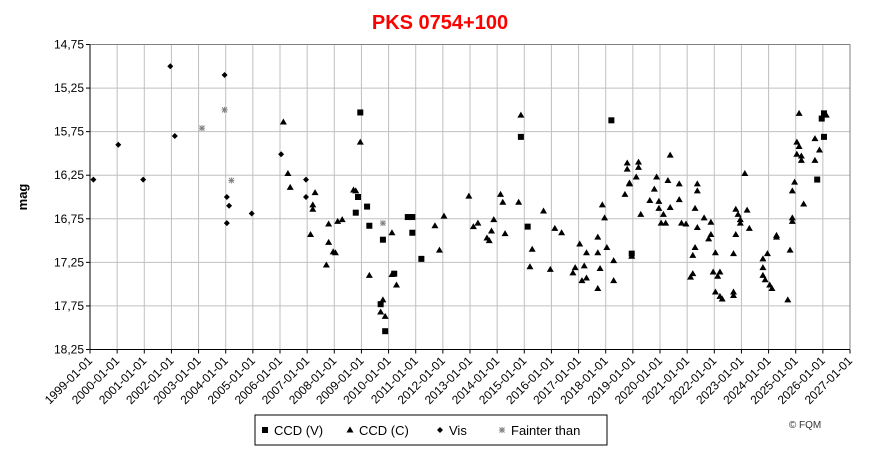 The image size is (875, 454). I want to click on legend-marker-square-icon, so click(265, 430).